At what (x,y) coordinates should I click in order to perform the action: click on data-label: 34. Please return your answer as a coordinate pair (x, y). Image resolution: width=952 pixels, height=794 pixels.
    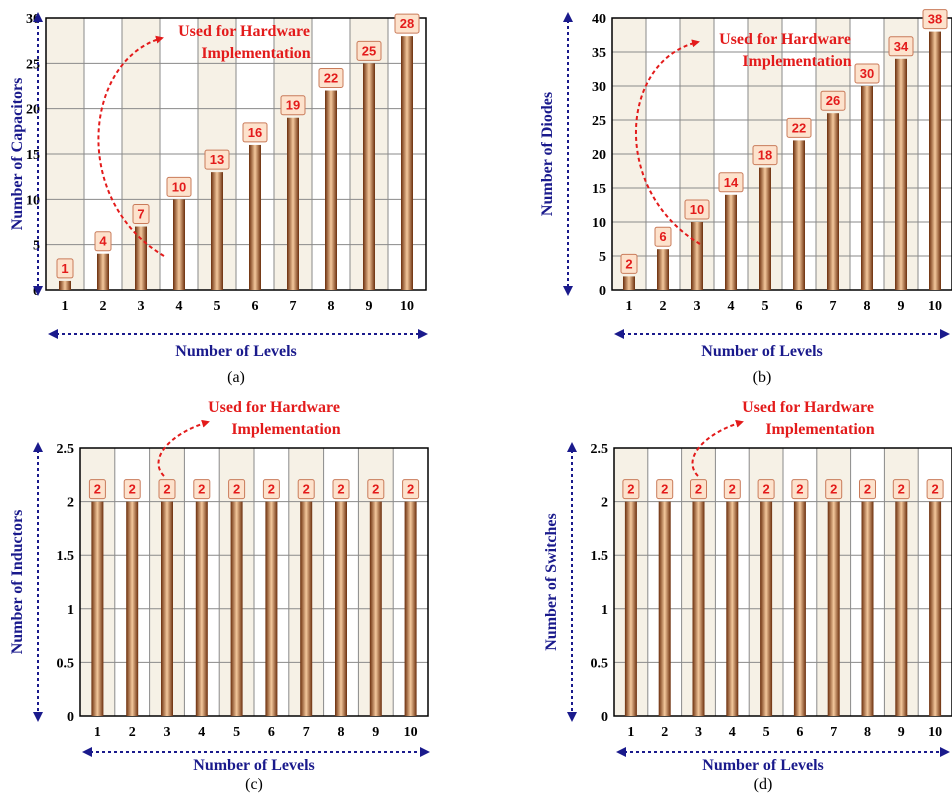
    Looking at the image, I should click on (901, 46).